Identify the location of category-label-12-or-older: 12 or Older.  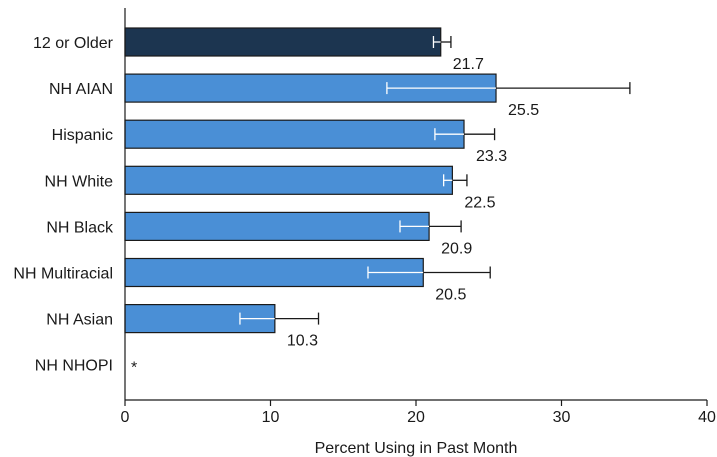
(73, 43).